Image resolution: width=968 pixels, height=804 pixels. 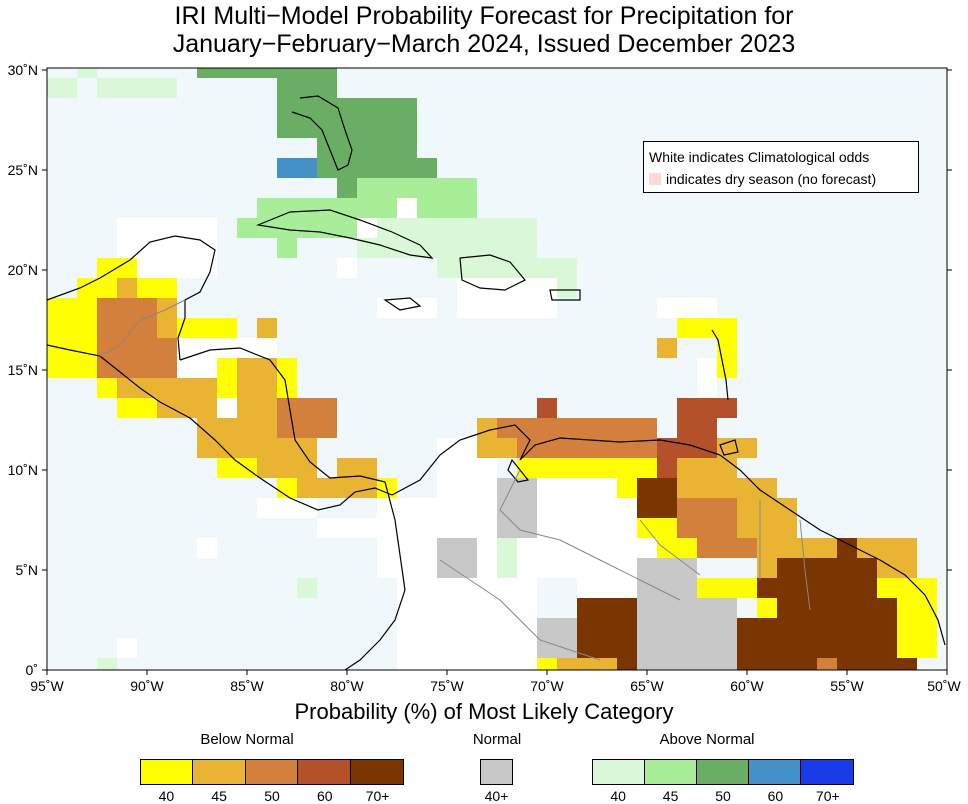 I want to click on lon-label: 65˚W, so click(x=647, y=686).